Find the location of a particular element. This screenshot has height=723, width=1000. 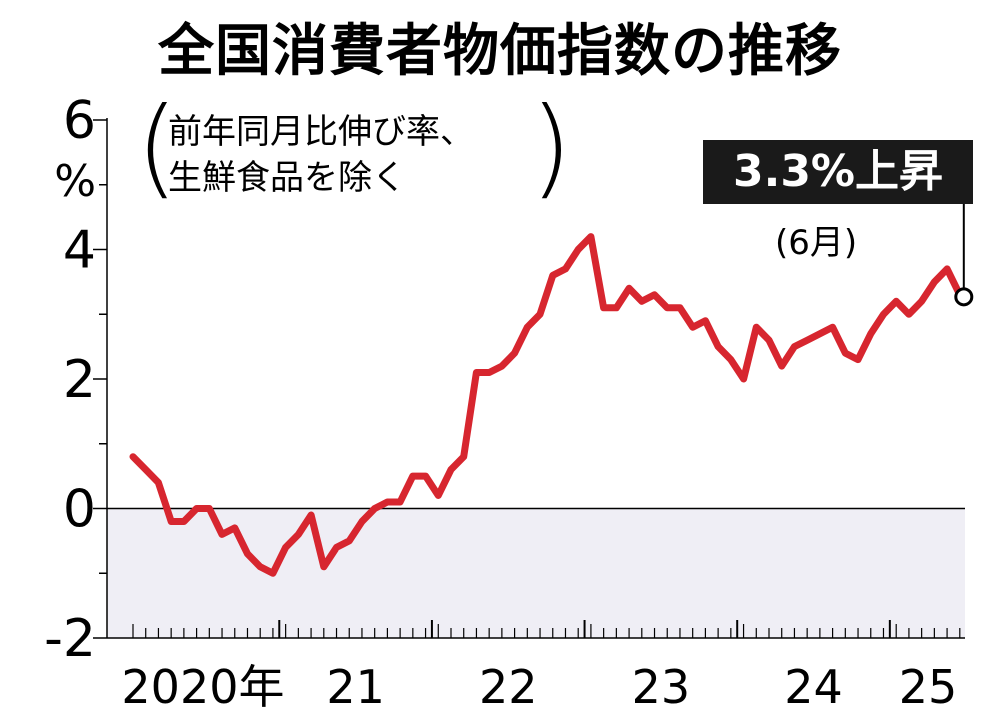

x-tick-label: 25 is located at coordinates (928, 687).